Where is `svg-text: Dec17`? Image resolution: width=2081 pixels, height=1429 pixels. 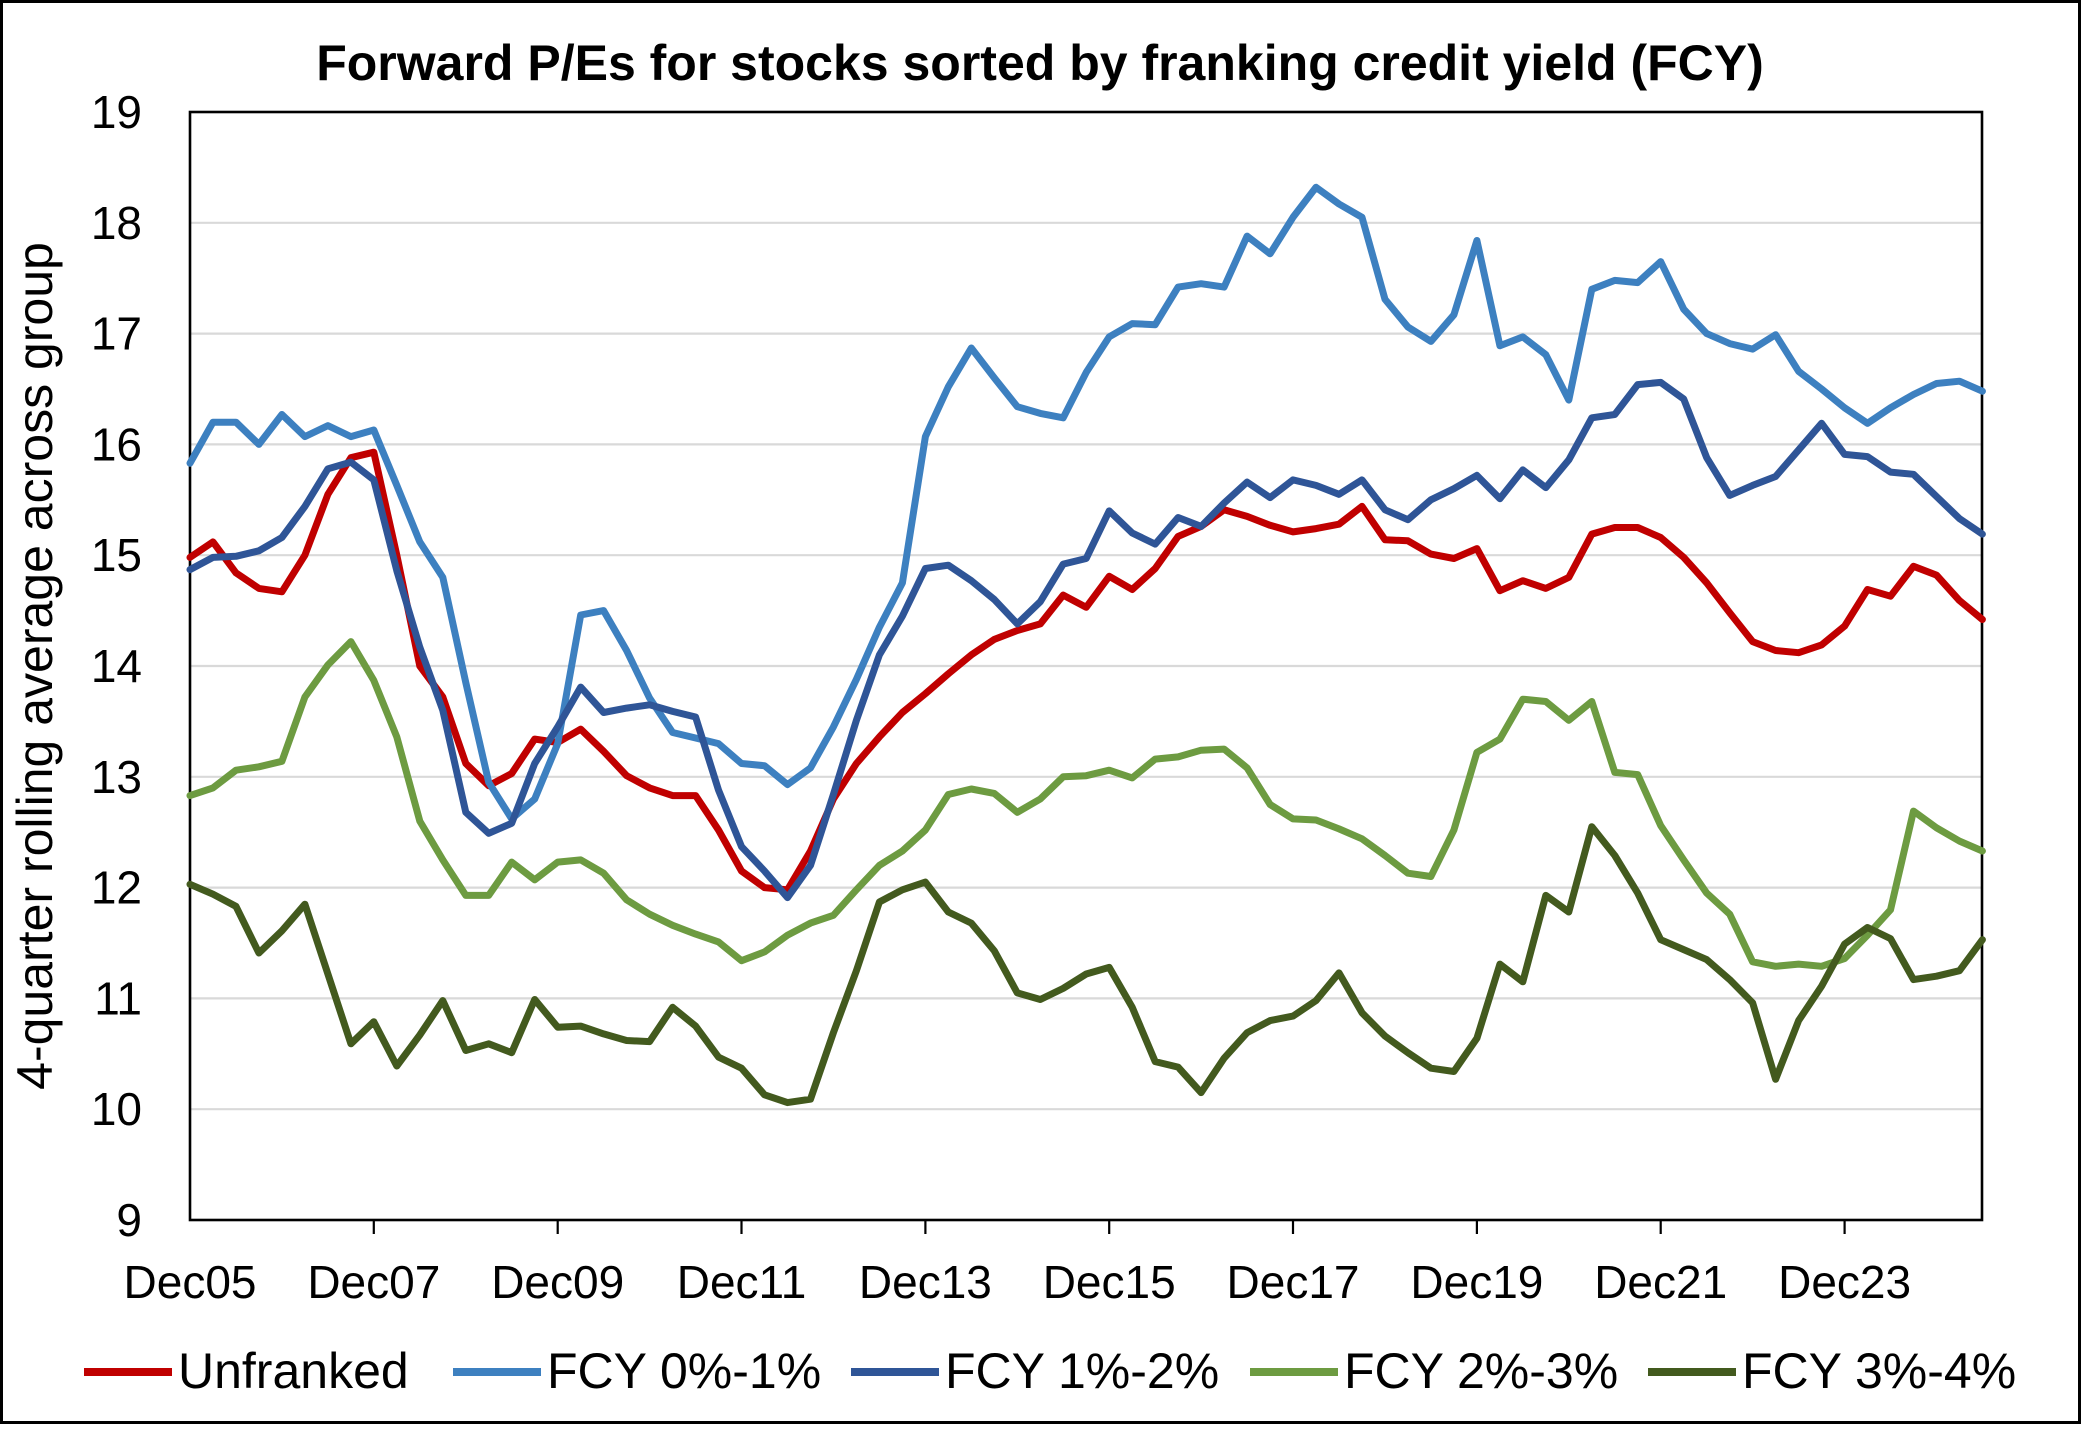 svg-text: Dec17 is located at coordinates (1293, 1282).